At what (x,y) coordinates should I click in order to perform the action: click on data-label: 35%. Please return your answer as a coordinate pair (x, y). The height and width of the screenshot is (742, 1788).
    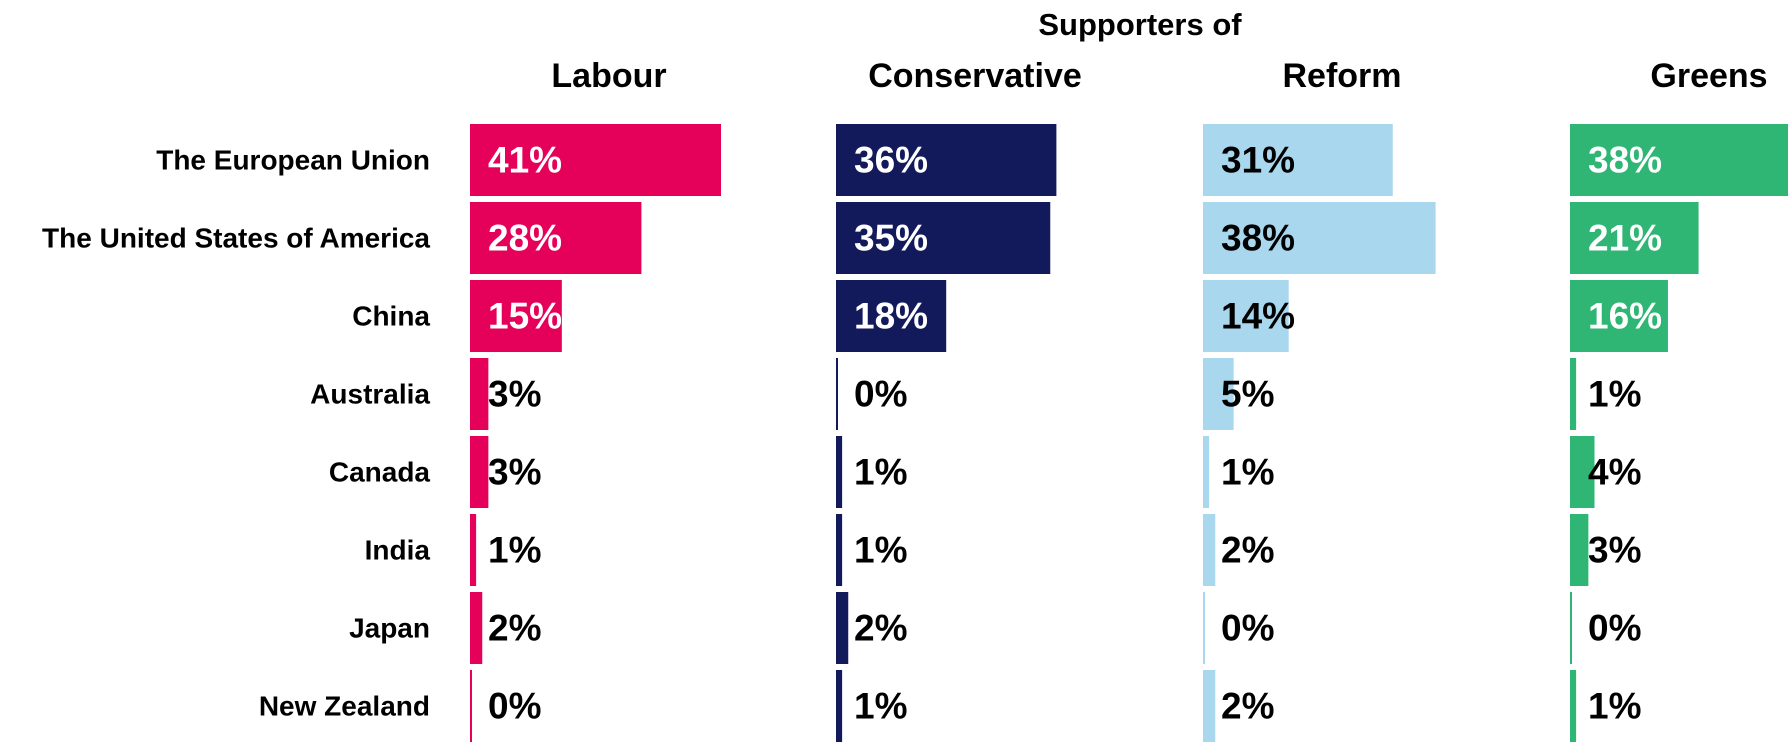
    Looking at the image, I should click on (891, 238).